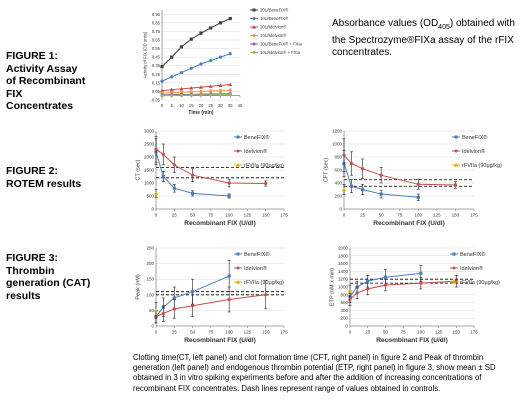 Image resolution: width=520 pixels, height=406 pixels. Describe the element at coordinates (156, 82) in the screenshot. I see `y-tick-label: 0.15` at that location.